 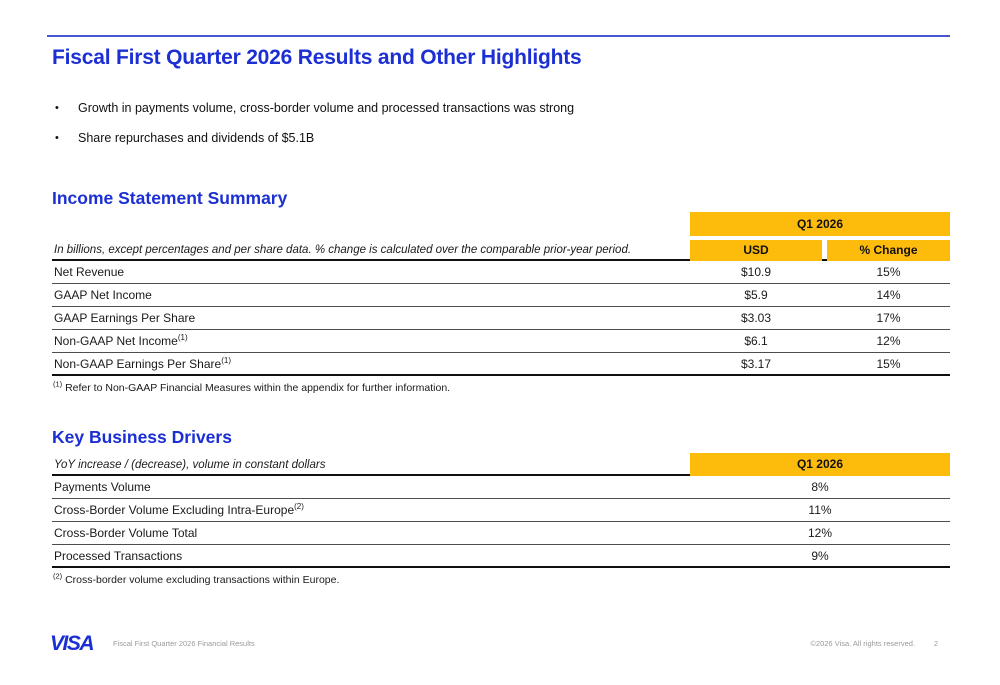 What do you see at coordinates (501, 224) in the screenshot?
I see `income-table-group-header: Q1 2026` at bounding box center [501, 224].